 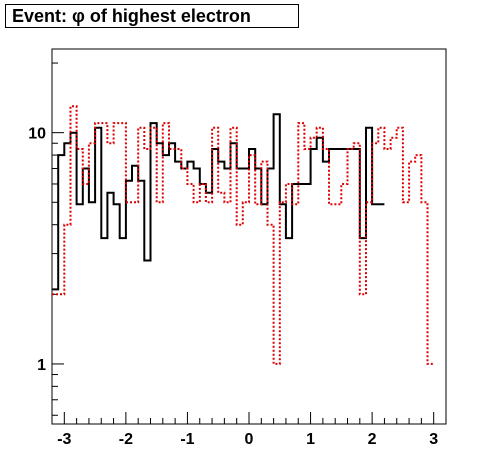 I want to click on x-tick-label: -3, so click(x=64, y=439).